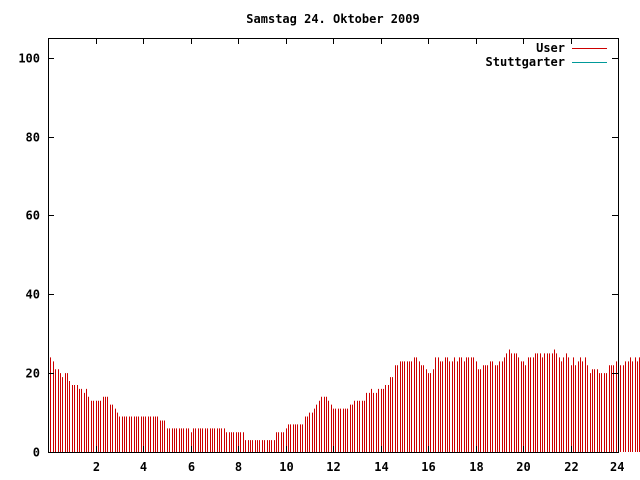  What do you see at coordinates (96, 467) in the screenshot?
I see `x-tick-label: 2` at bounding box center [96, 467].